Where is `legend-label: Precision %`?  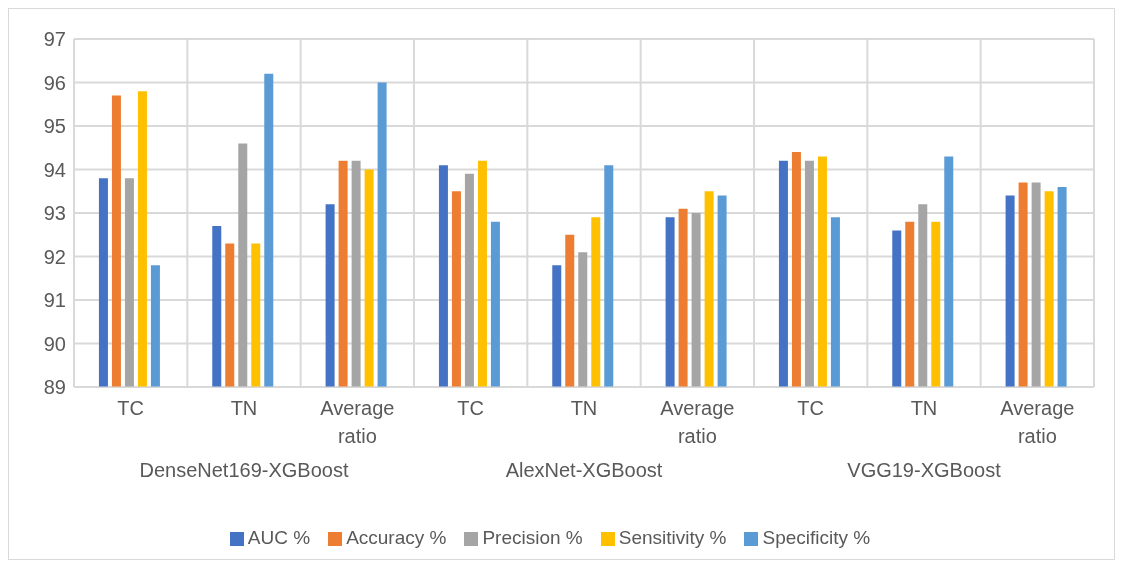 legend-label: Precision % is located at coordinates (532, 537).